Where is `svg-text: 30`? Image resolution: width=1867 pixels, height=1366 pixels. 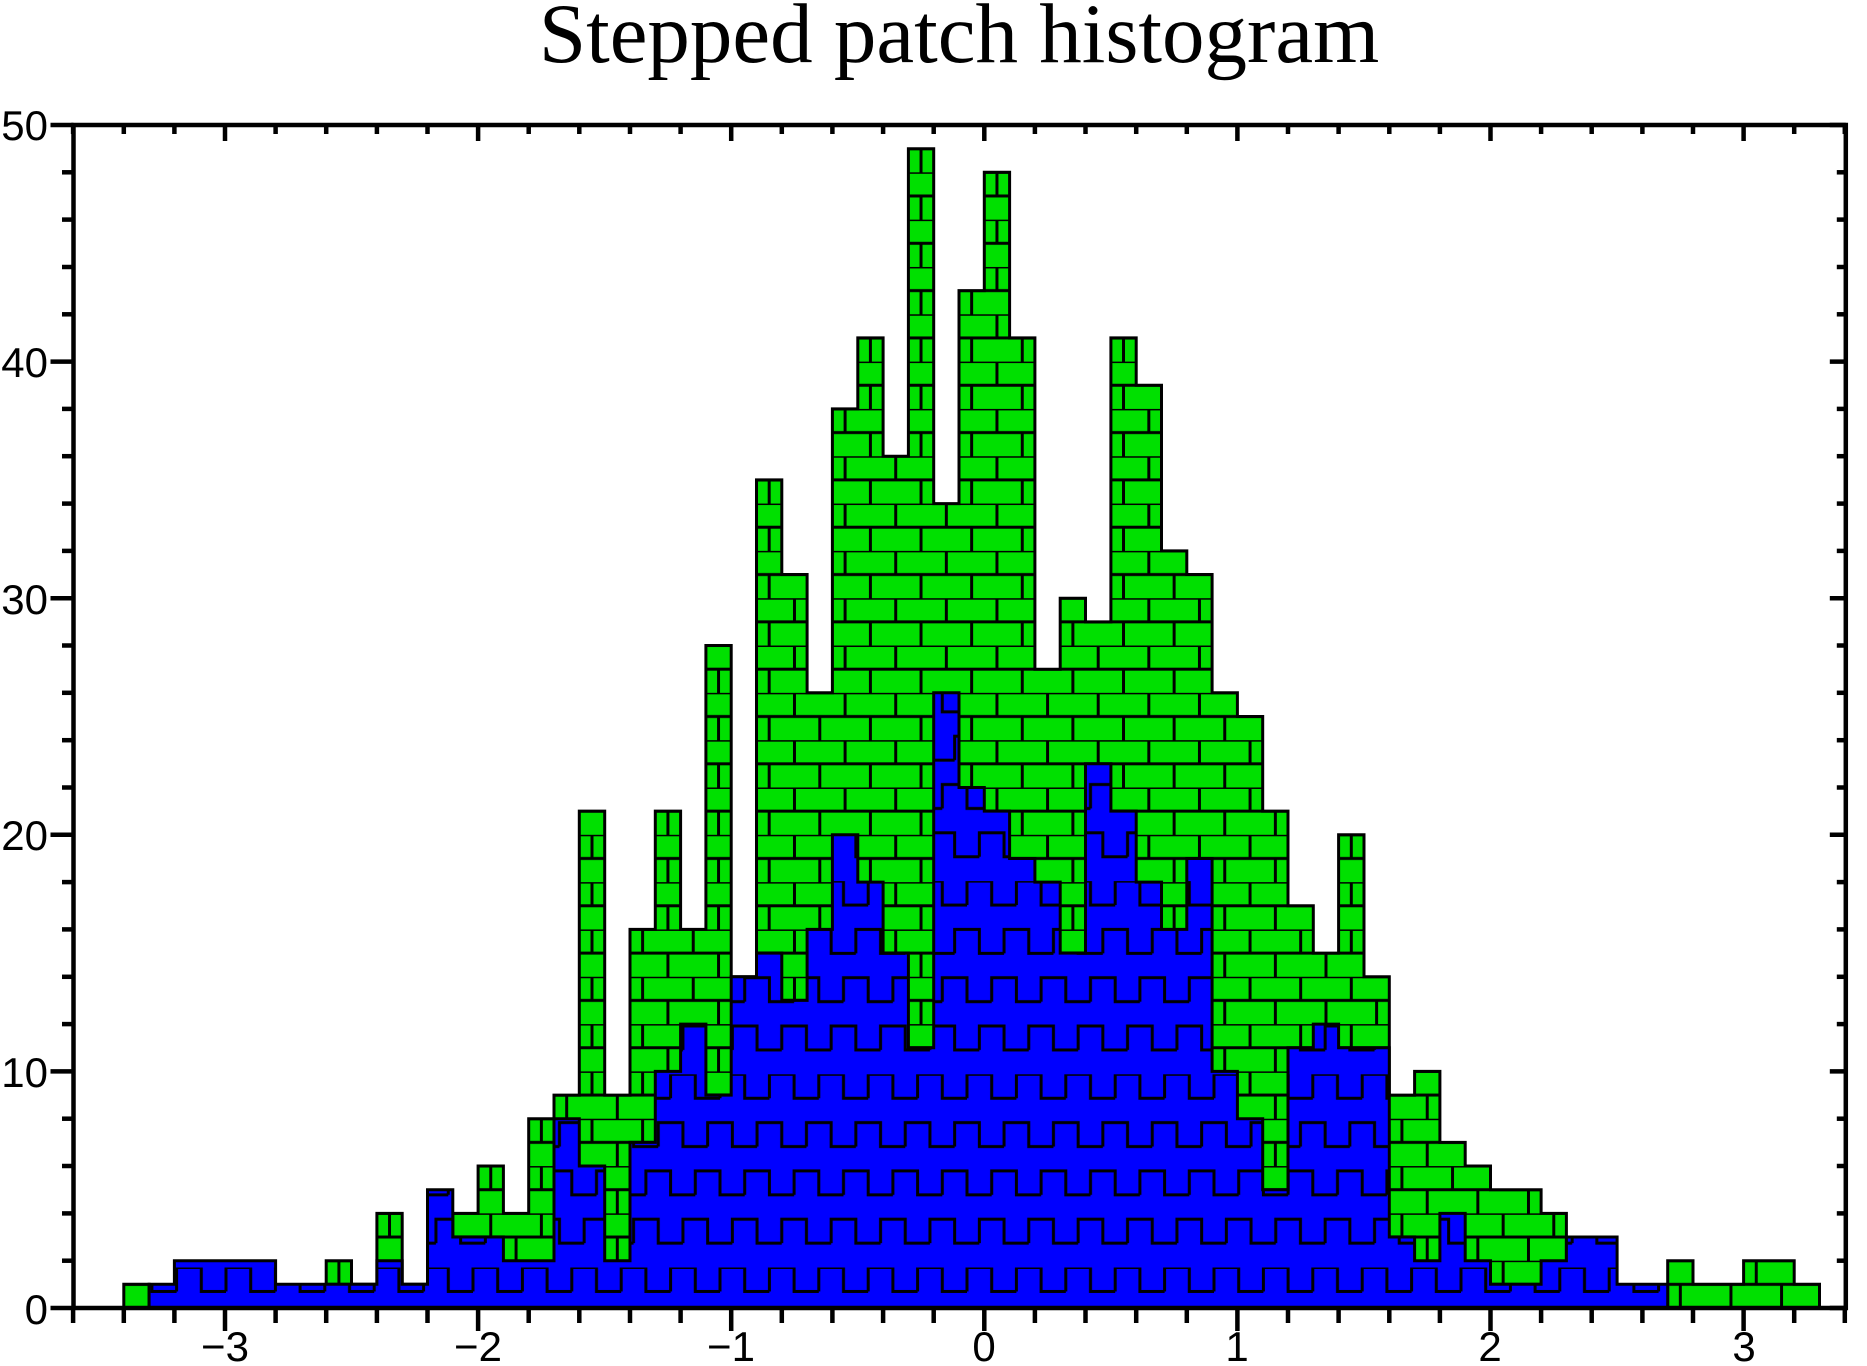 svg-text: 30 is located at coordinates (24, 599).